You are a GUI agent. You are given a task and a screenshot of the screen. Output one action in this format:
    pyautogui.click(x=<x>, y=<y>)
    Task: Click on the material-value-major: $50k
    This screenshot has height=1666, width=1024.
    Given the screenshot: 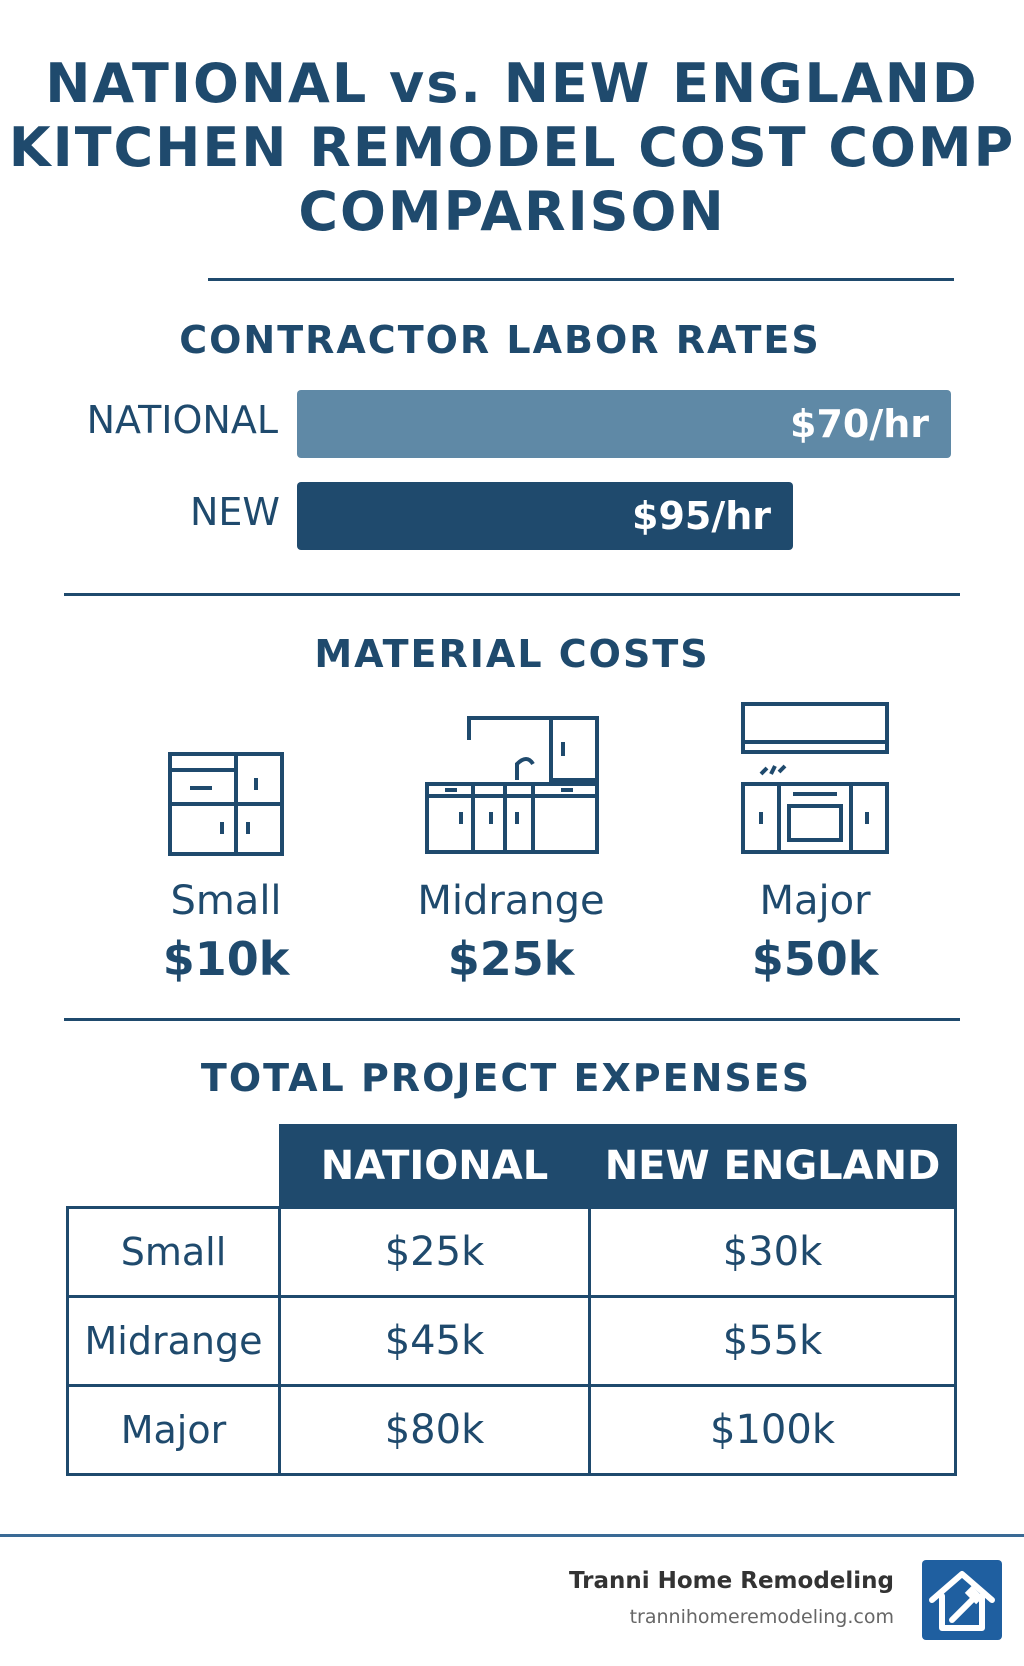 What is the action you would take?
    pyautogui.click(x=815, y=959)
    